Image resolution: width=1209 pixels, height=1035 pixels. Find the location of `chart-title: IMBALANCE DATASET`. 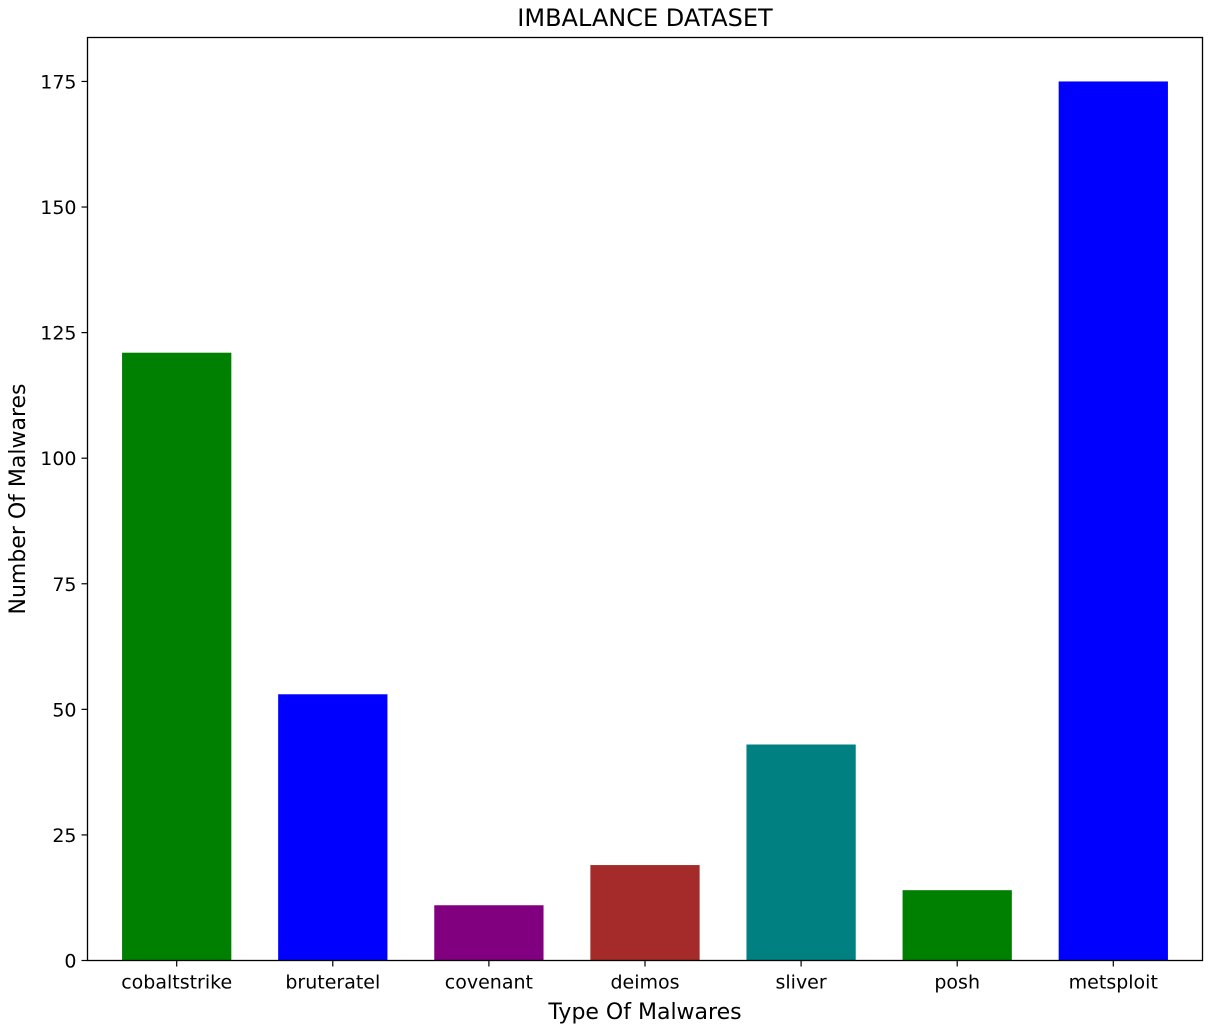

chart-title: IMBALANCE DATASET is located at coordinates (645, 18).